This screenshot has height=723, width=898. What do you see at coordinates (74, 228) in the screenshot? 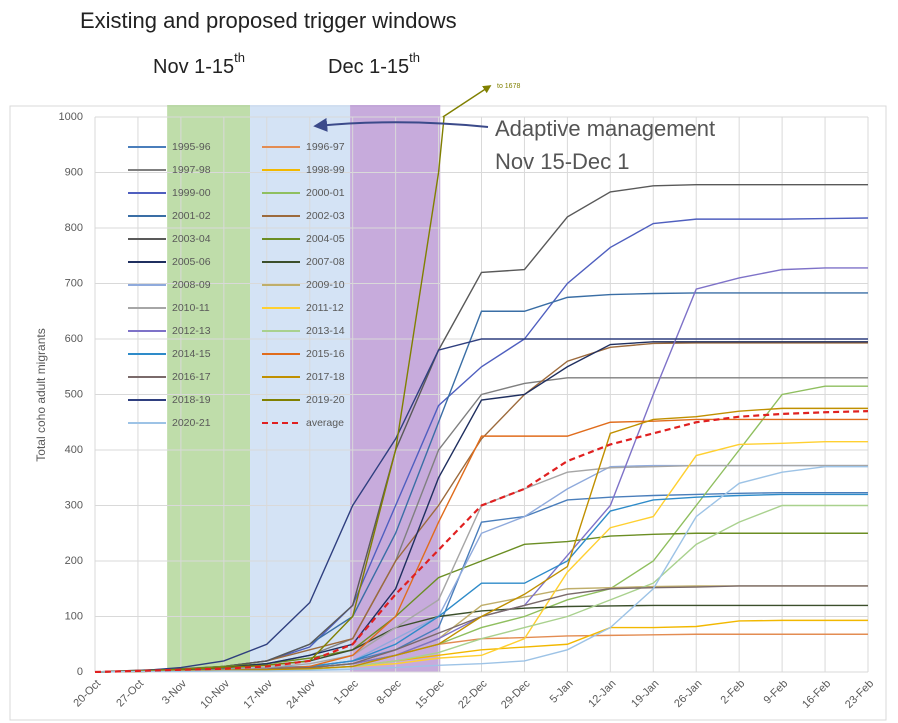
I see `y-tick-label: 800` at bounding box center [74, 228].